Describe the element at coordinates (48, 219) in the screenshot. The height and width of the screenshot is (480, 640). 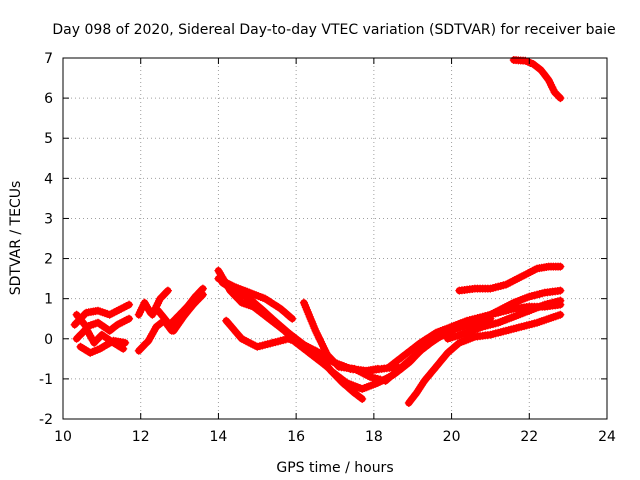
I see `y-tick-label: 3` at that location.